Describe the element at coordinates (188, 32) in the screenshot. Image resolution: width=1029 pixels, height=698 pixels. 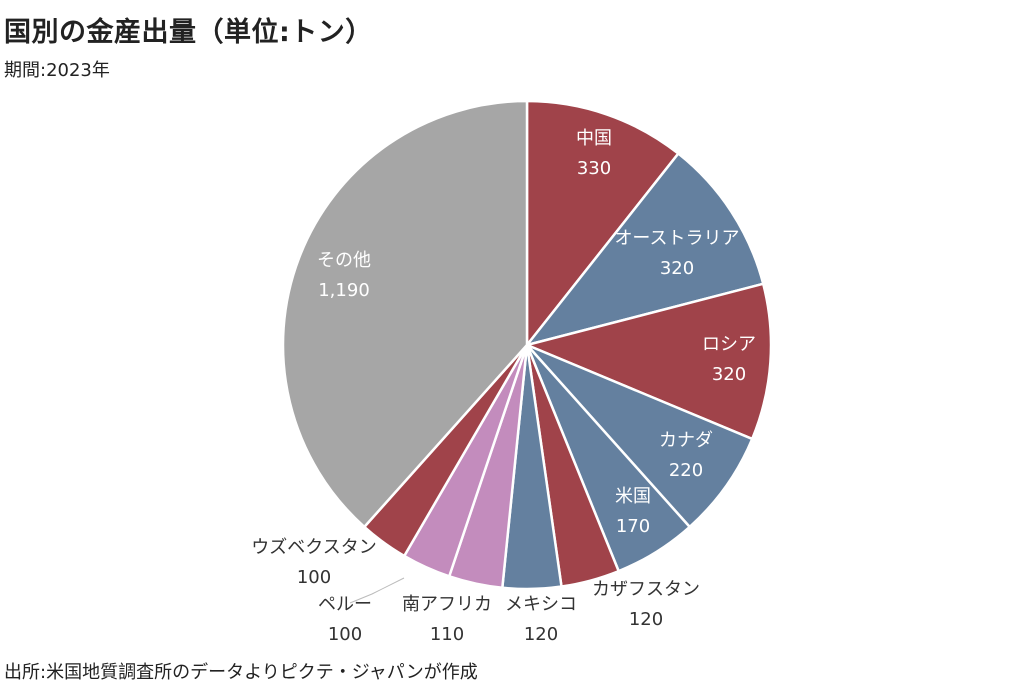
I see `chart-title: 国別の金産出量（単位:トン）` at that location.